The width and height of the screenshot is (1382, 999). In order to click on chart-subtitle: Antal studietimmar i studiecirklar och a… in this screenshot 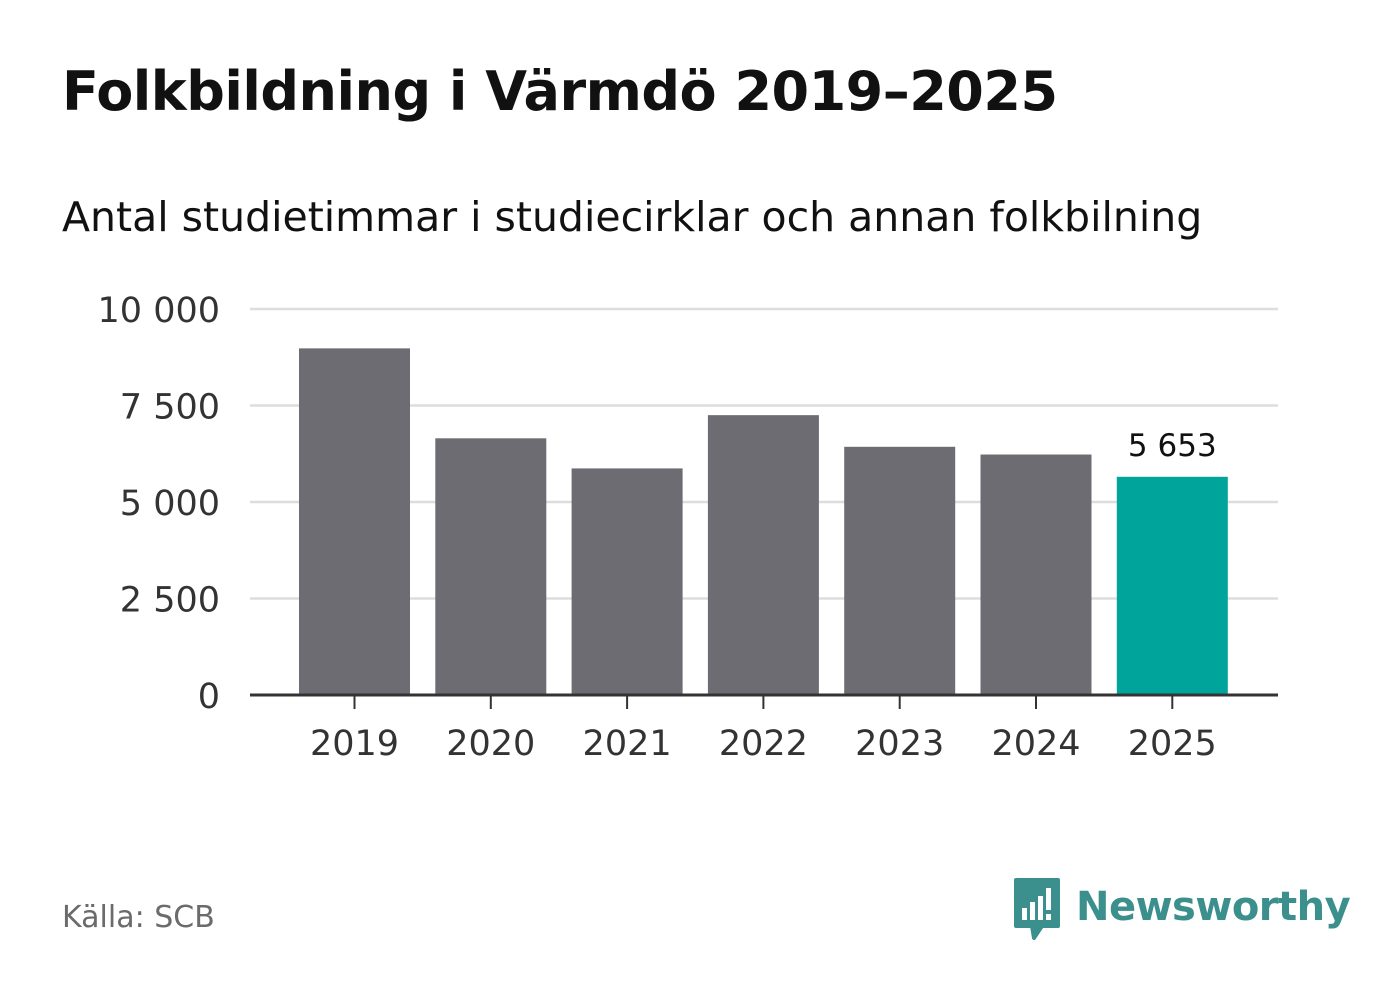, I will do `click(632, 217)`.